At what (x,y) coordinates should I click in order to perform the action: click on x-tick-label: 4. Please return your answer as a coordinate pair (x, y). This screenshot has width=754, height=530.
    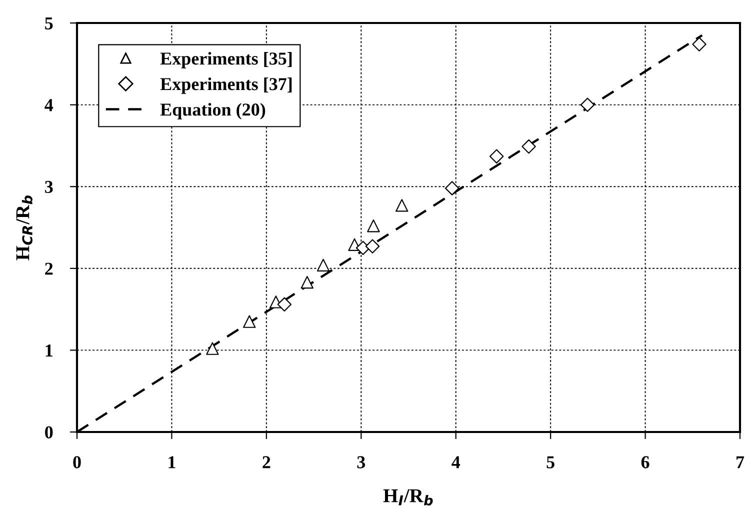
    Looking at the image, I should click on (456, 462).